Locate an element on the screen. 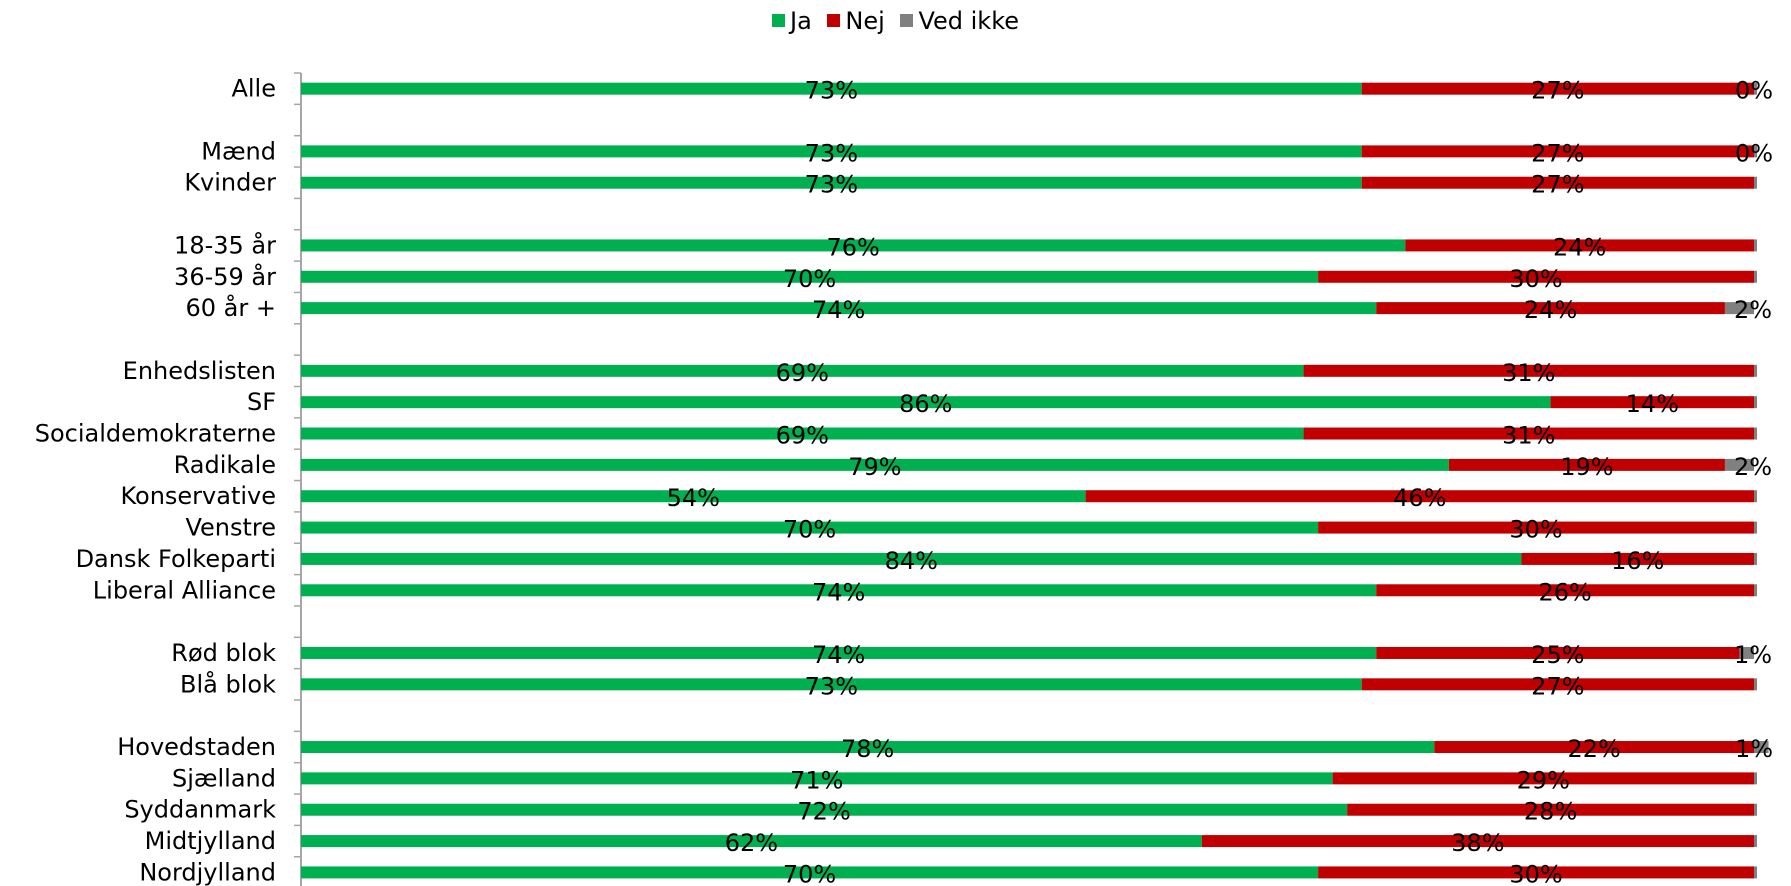 Image resolution: width=1791 pixels, height=886 pixels. data-label-nej: 28% is located at coordinates (1550, 812).